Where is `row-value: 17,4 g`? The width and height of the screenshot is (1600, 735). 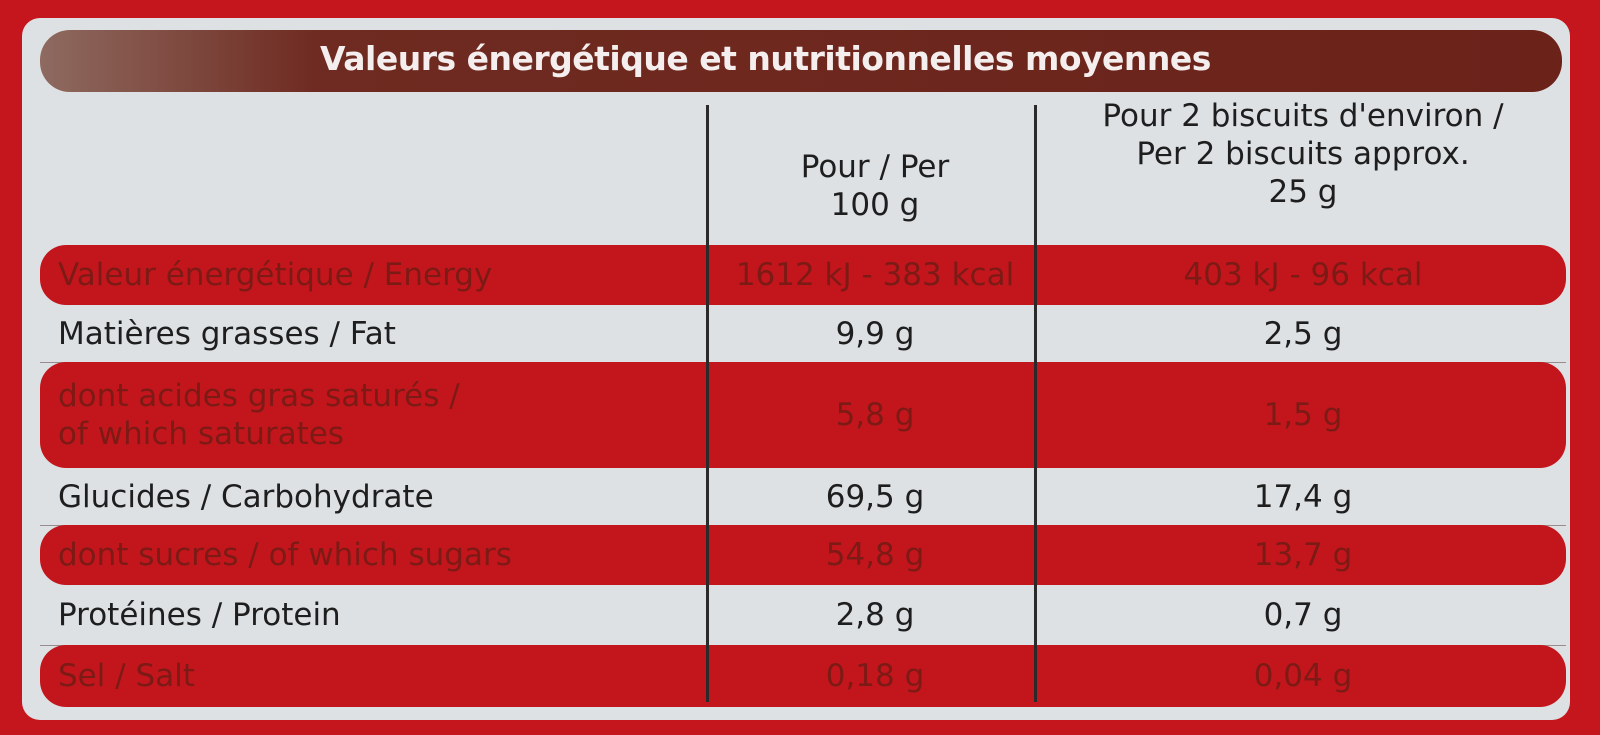
row-value: 17,4 g is located at coordinates (1303, 496).